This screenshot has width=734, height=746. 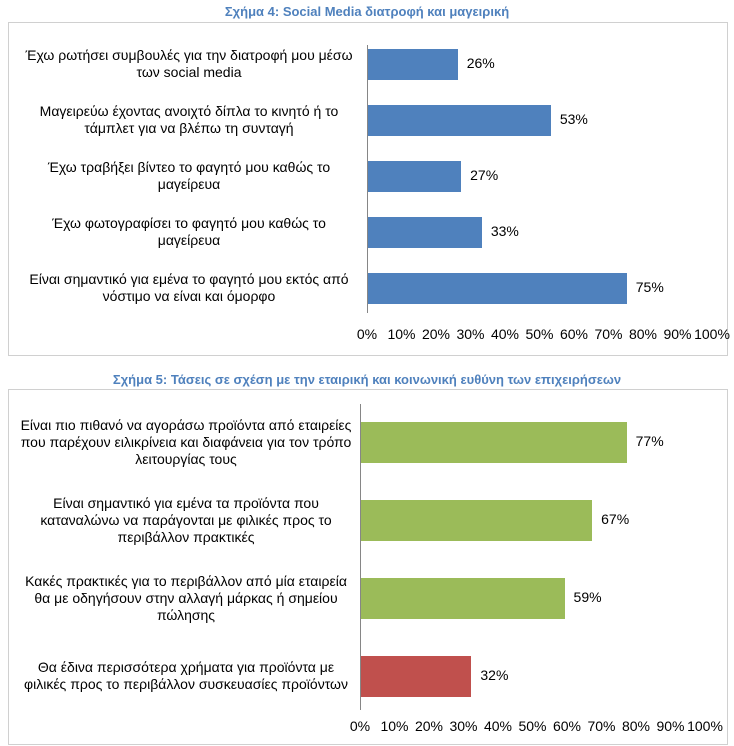 What do you see at coordinates (649, 287) in the screenshot?
I see `chart-1-data-label: 75%` at bounding box center [649, 287].